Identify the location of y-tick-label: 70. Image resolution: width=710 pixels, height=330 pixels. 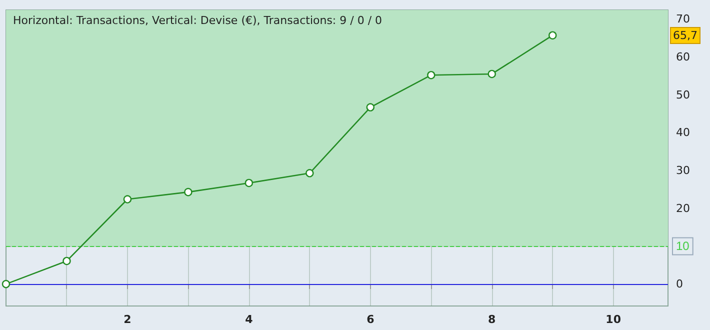
(683, 19).